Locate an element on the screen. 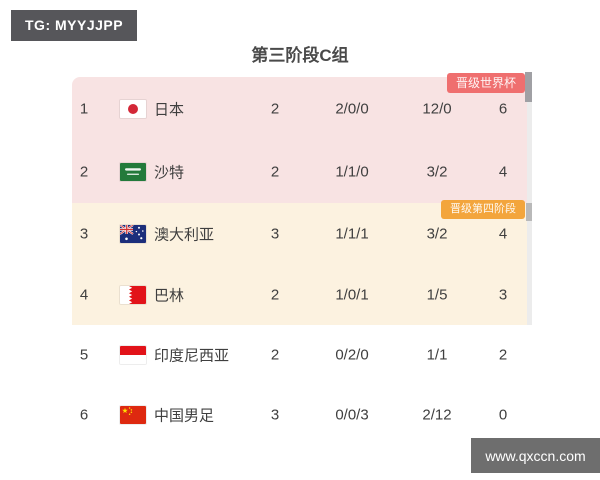 The image size is (600, 480). saudi-flag is located at coordinates (133, 171).